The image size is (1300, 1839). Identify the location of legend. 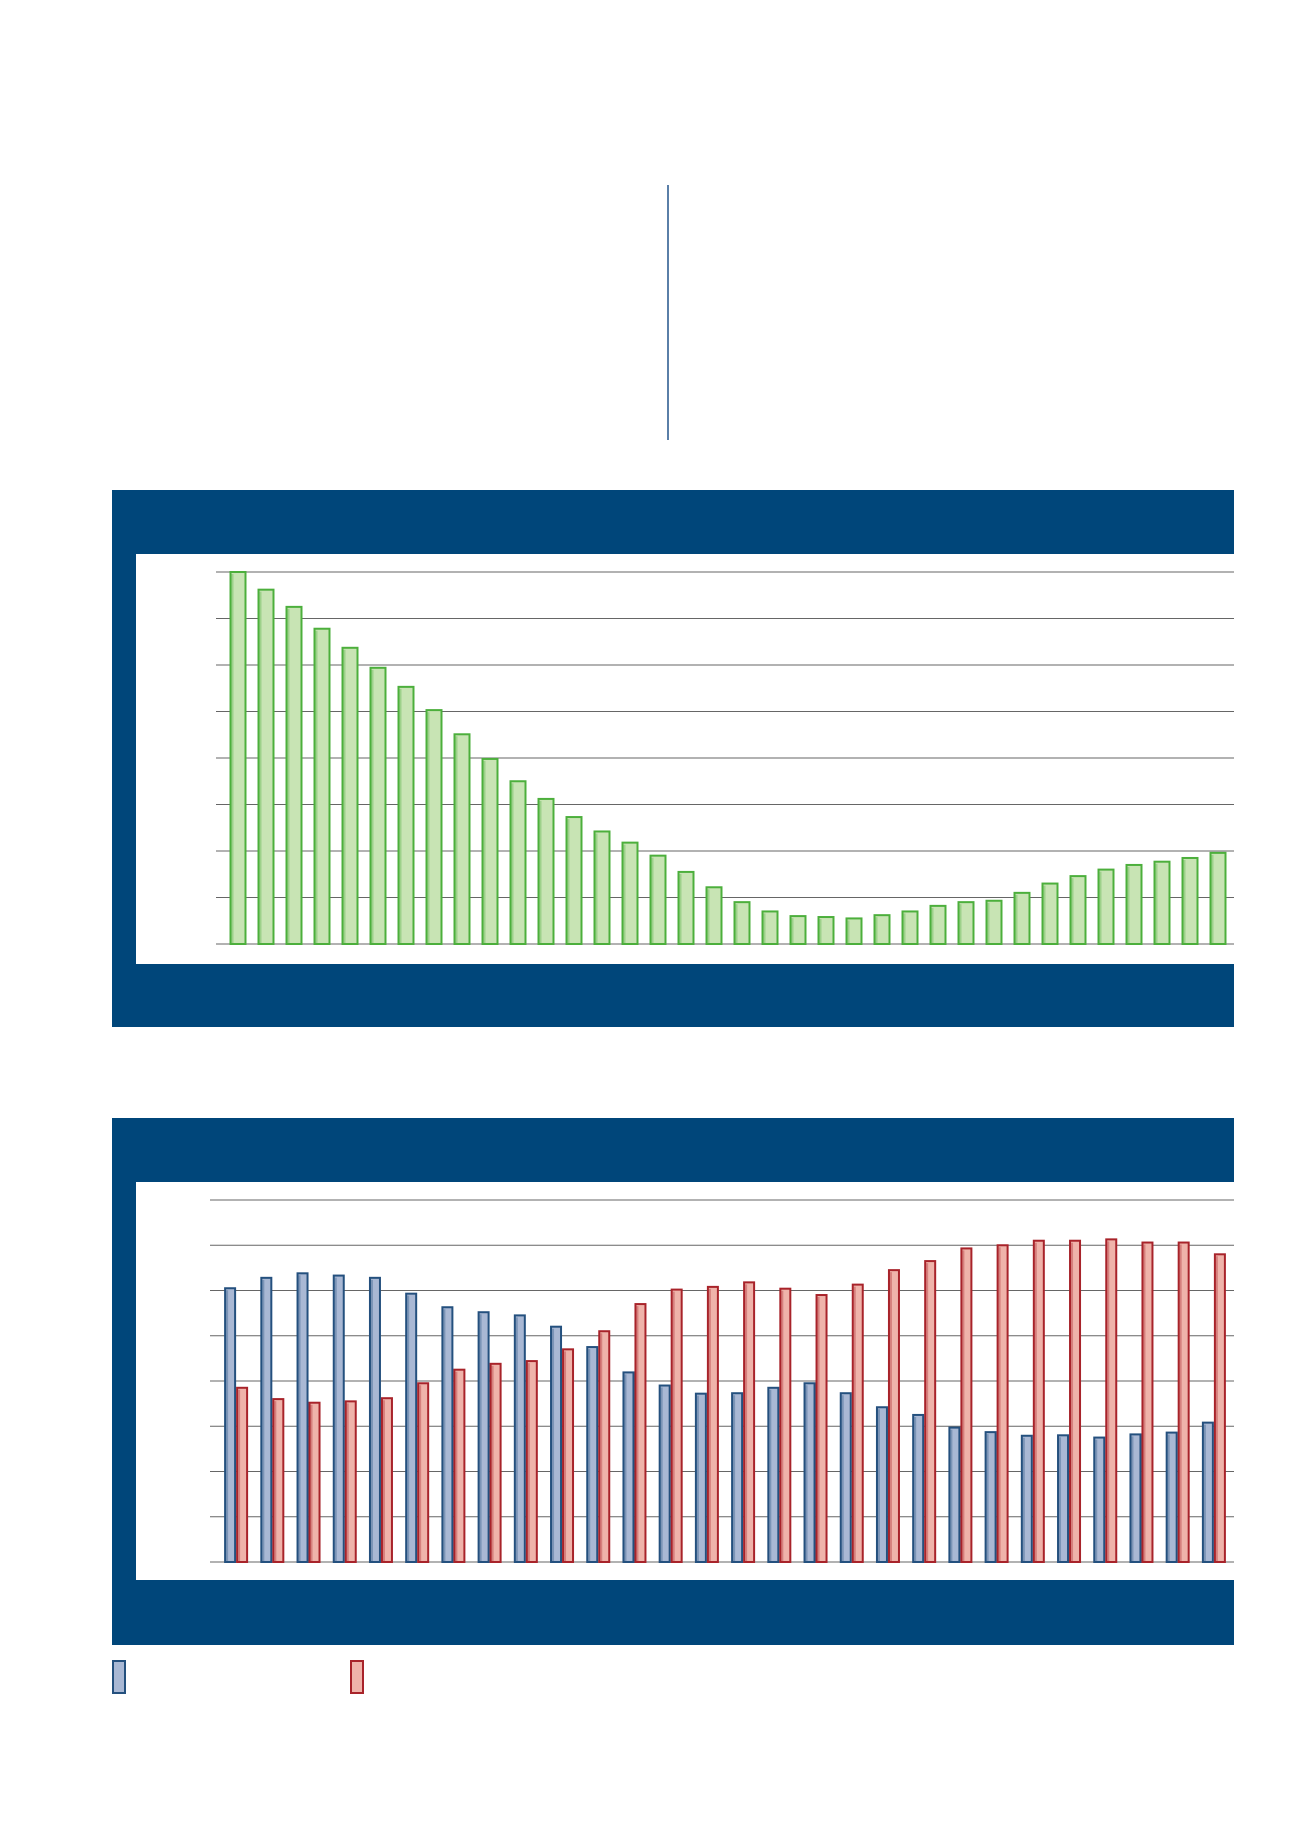
(462, 1680).